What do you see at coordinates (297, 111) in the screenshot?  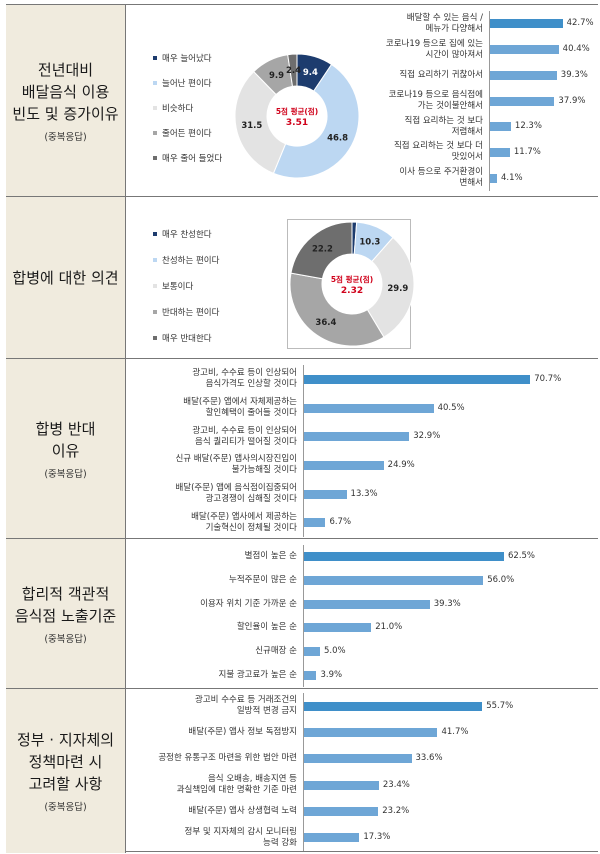 I see `center-caption: 5점 평균(점)` at bounding box center [297, 111].